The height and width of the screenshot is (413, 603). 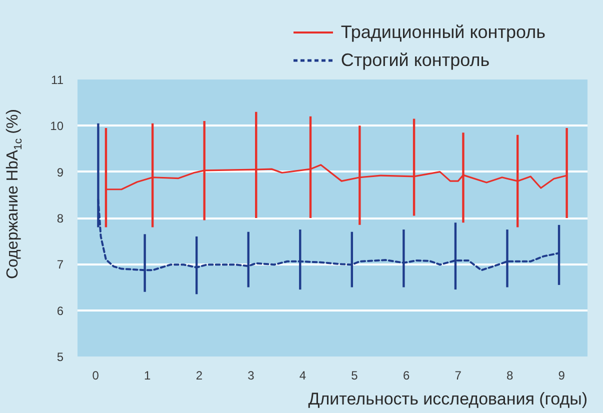 I want to click on y-tick-label: 6, so click(x=60, y=311).